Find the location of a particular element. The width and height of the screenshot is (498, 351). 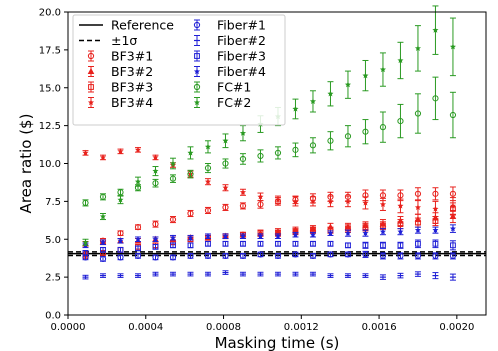

y-tick-label: 2.5 is located at coordinates (53, 278).